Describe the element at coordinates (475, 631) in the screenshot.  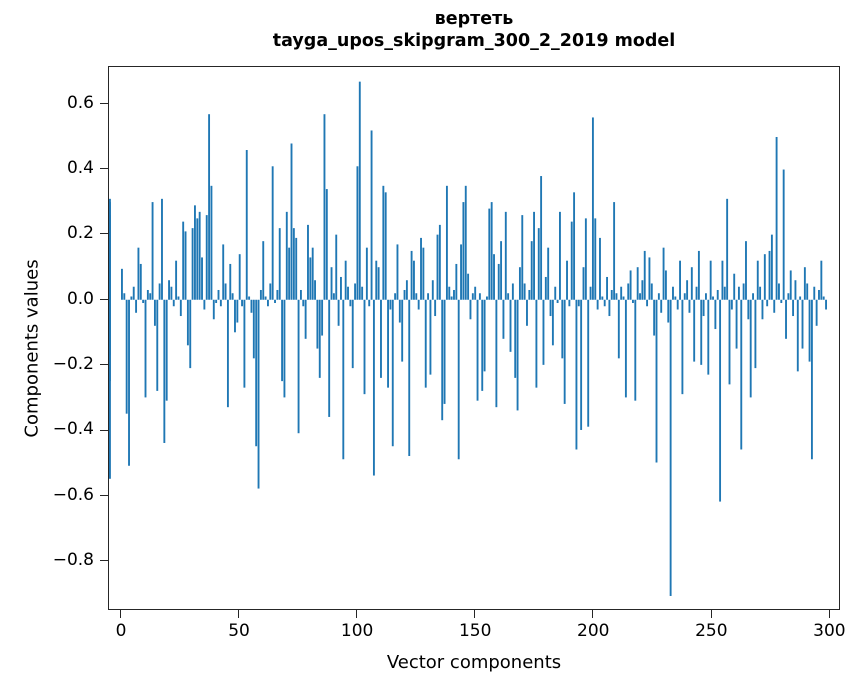
I see `x-tick-label: 150` at that location.